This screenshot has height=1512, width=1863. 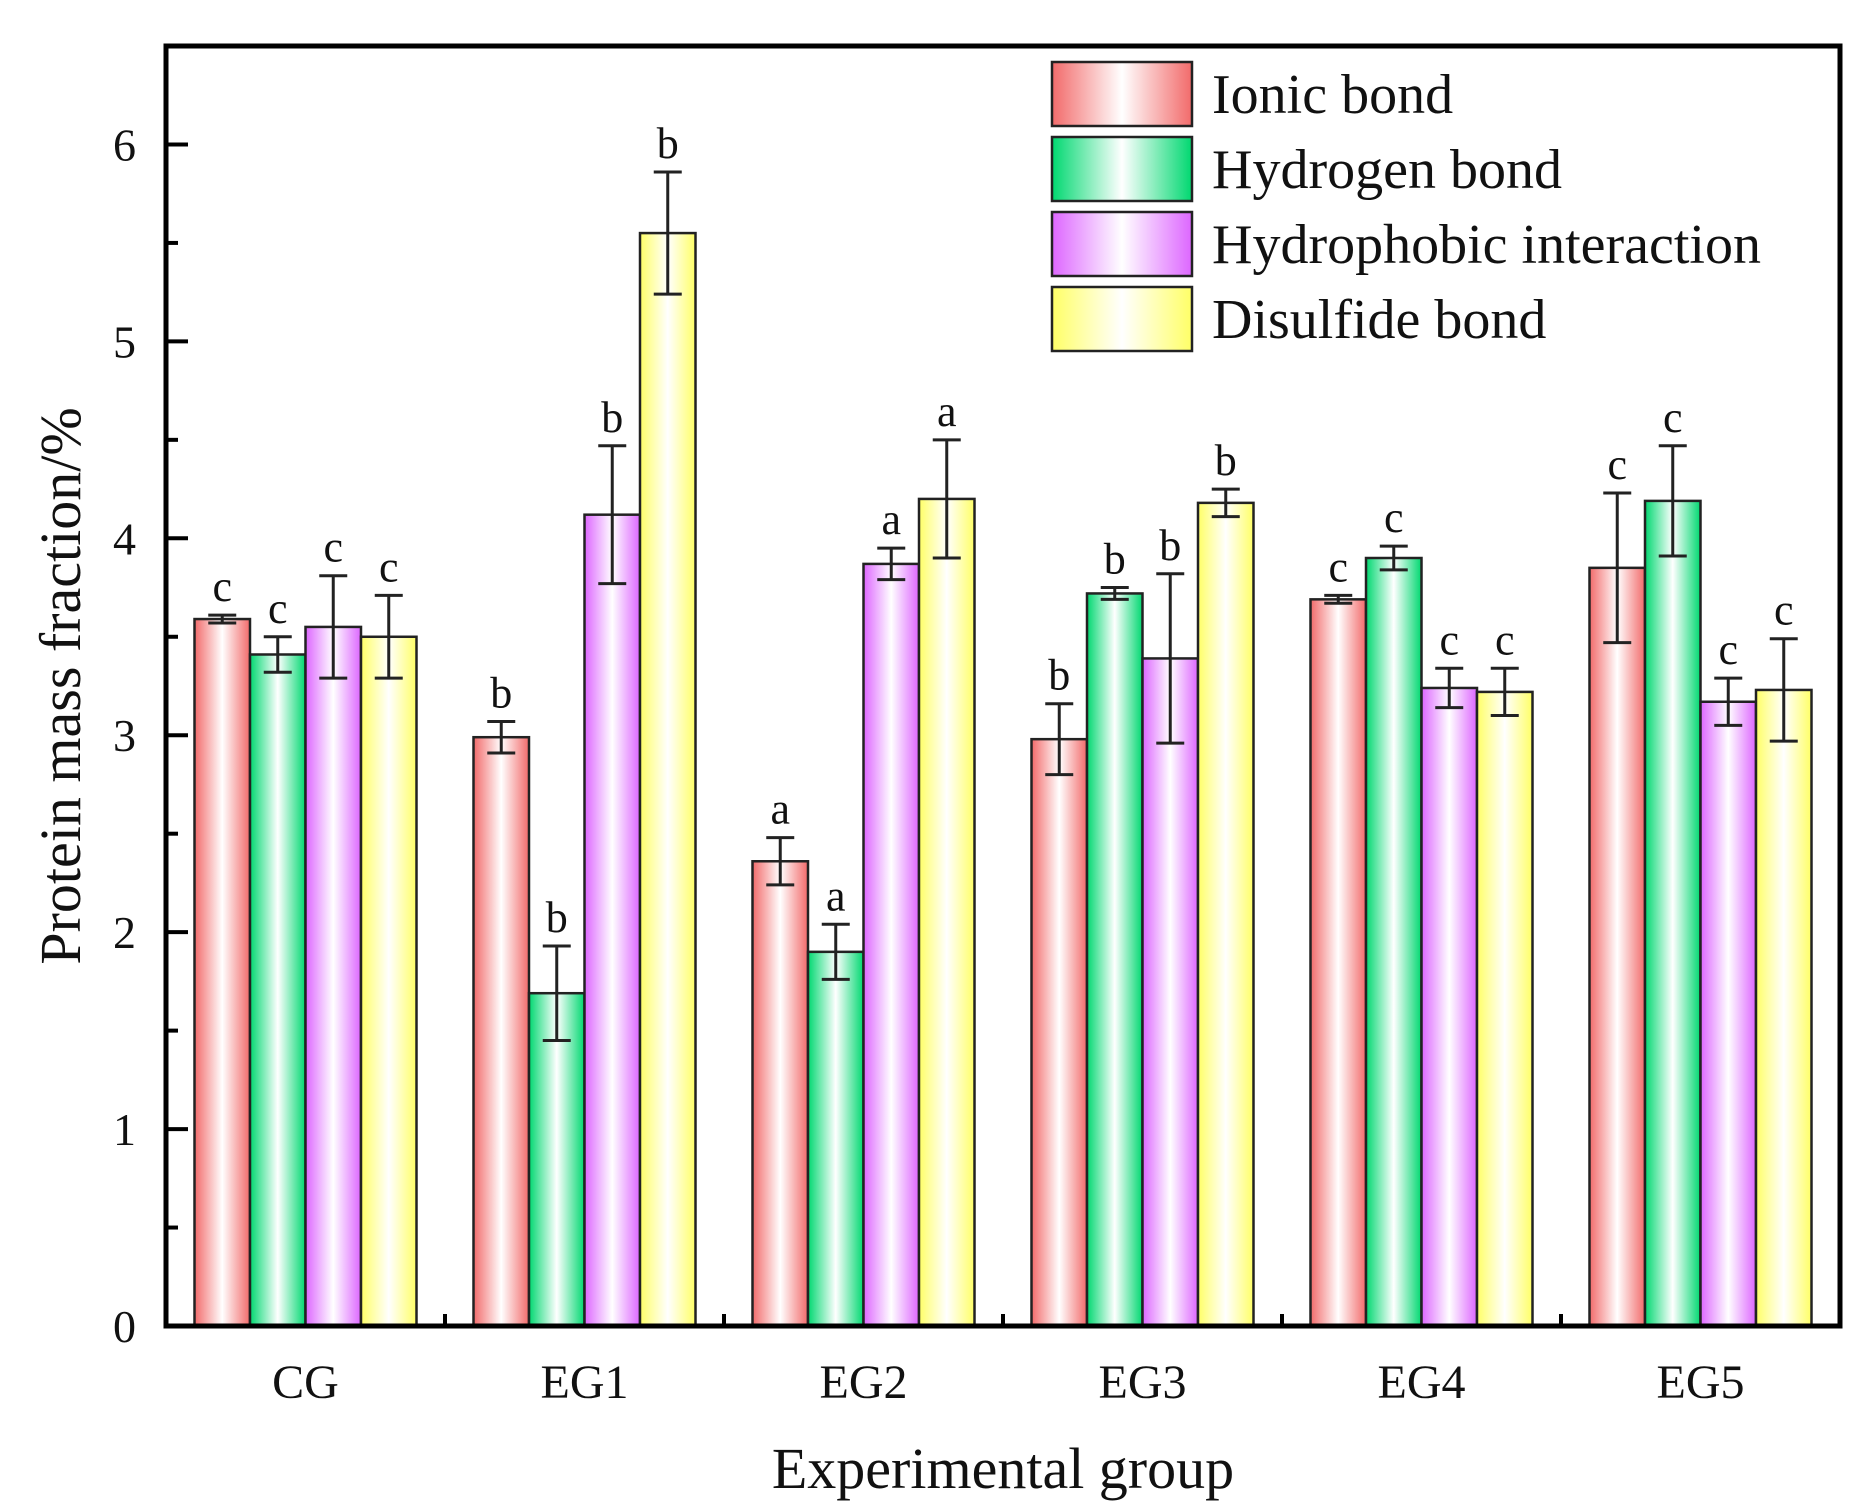 What do you see at coordinates (835, 1139) in the screenshot?
I see `bar-eg2-hydrogen-bond` at bounding box center [835, 1139].